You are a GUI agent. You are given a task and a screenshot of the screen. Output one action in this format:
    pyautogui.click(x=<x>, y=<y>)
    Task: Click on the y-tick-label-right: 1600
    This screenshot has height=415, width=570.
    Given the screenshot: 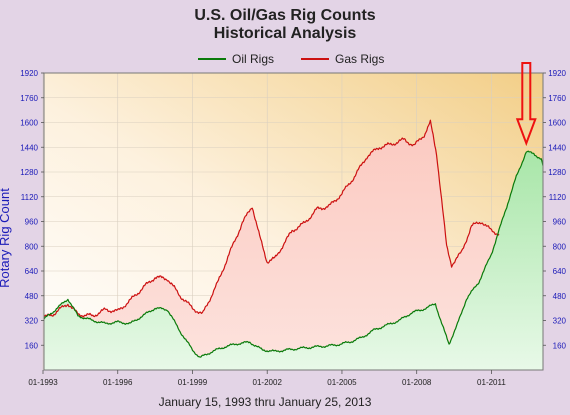 What is the action you would take?
    pyautogui.click(x=557, y=123)
    